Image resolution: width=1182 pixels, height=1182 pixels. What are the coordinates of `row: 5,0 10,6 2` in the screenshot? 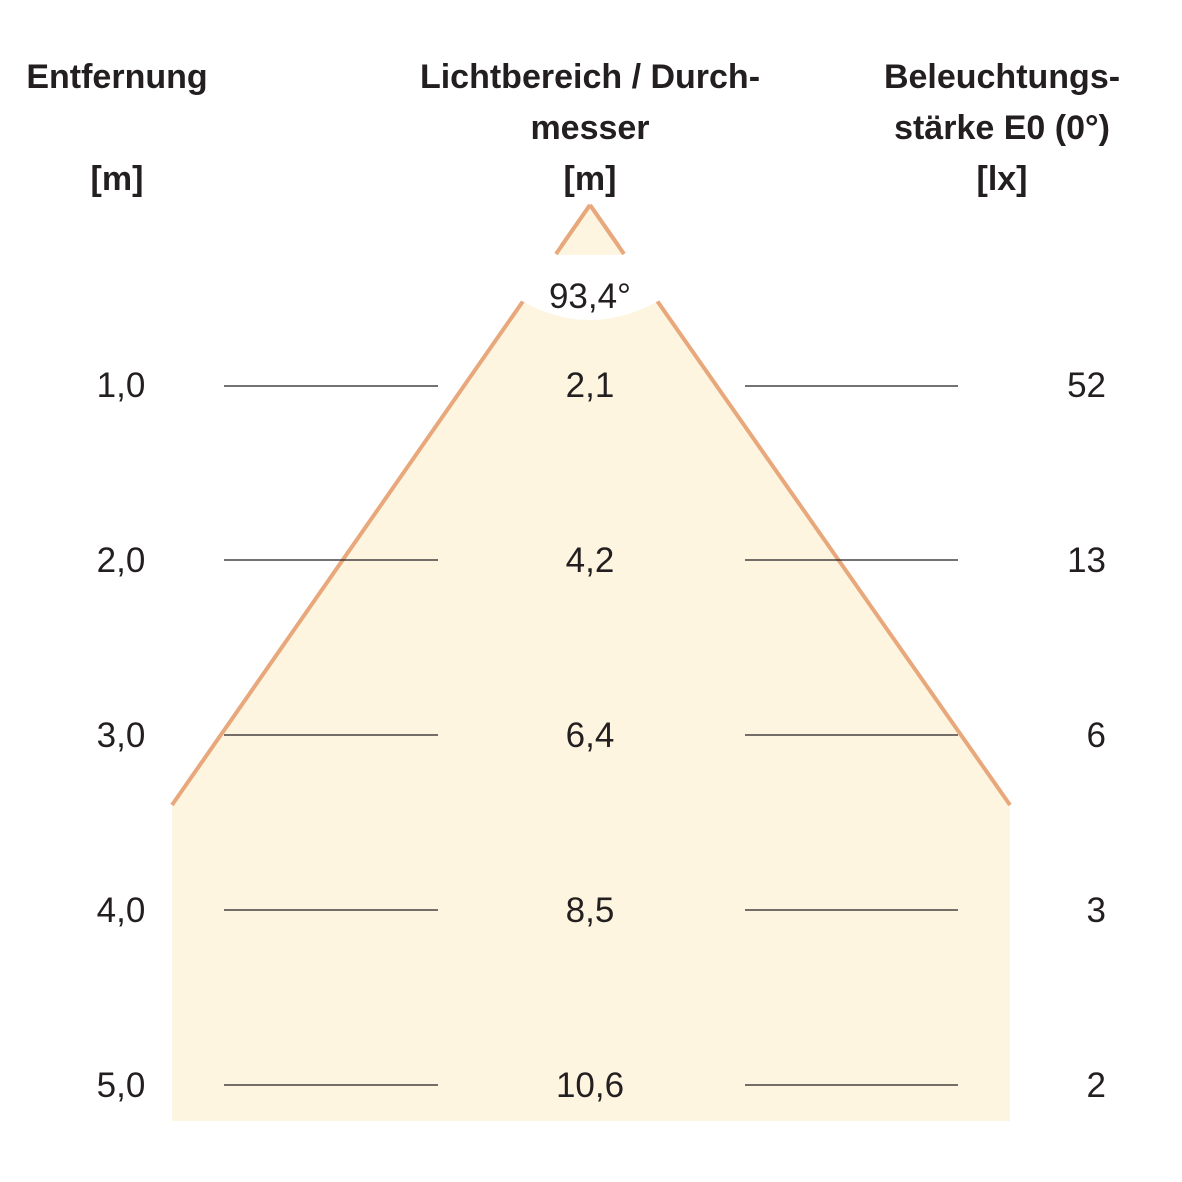 It's located at (601, 1085).